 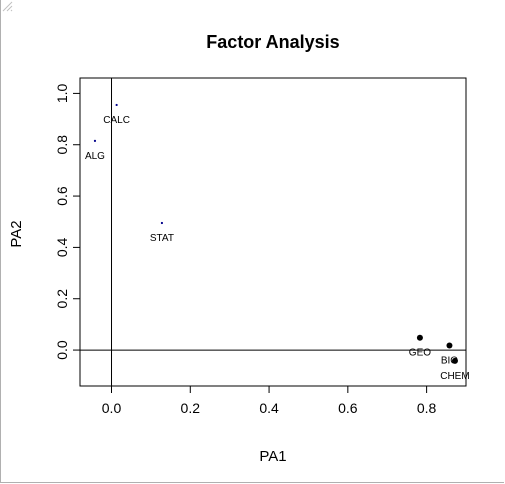 What do you see at coordinates (272, 456) in the screenshot?
I see `x-axis-label: PA1` at bounding box center [272, 456].